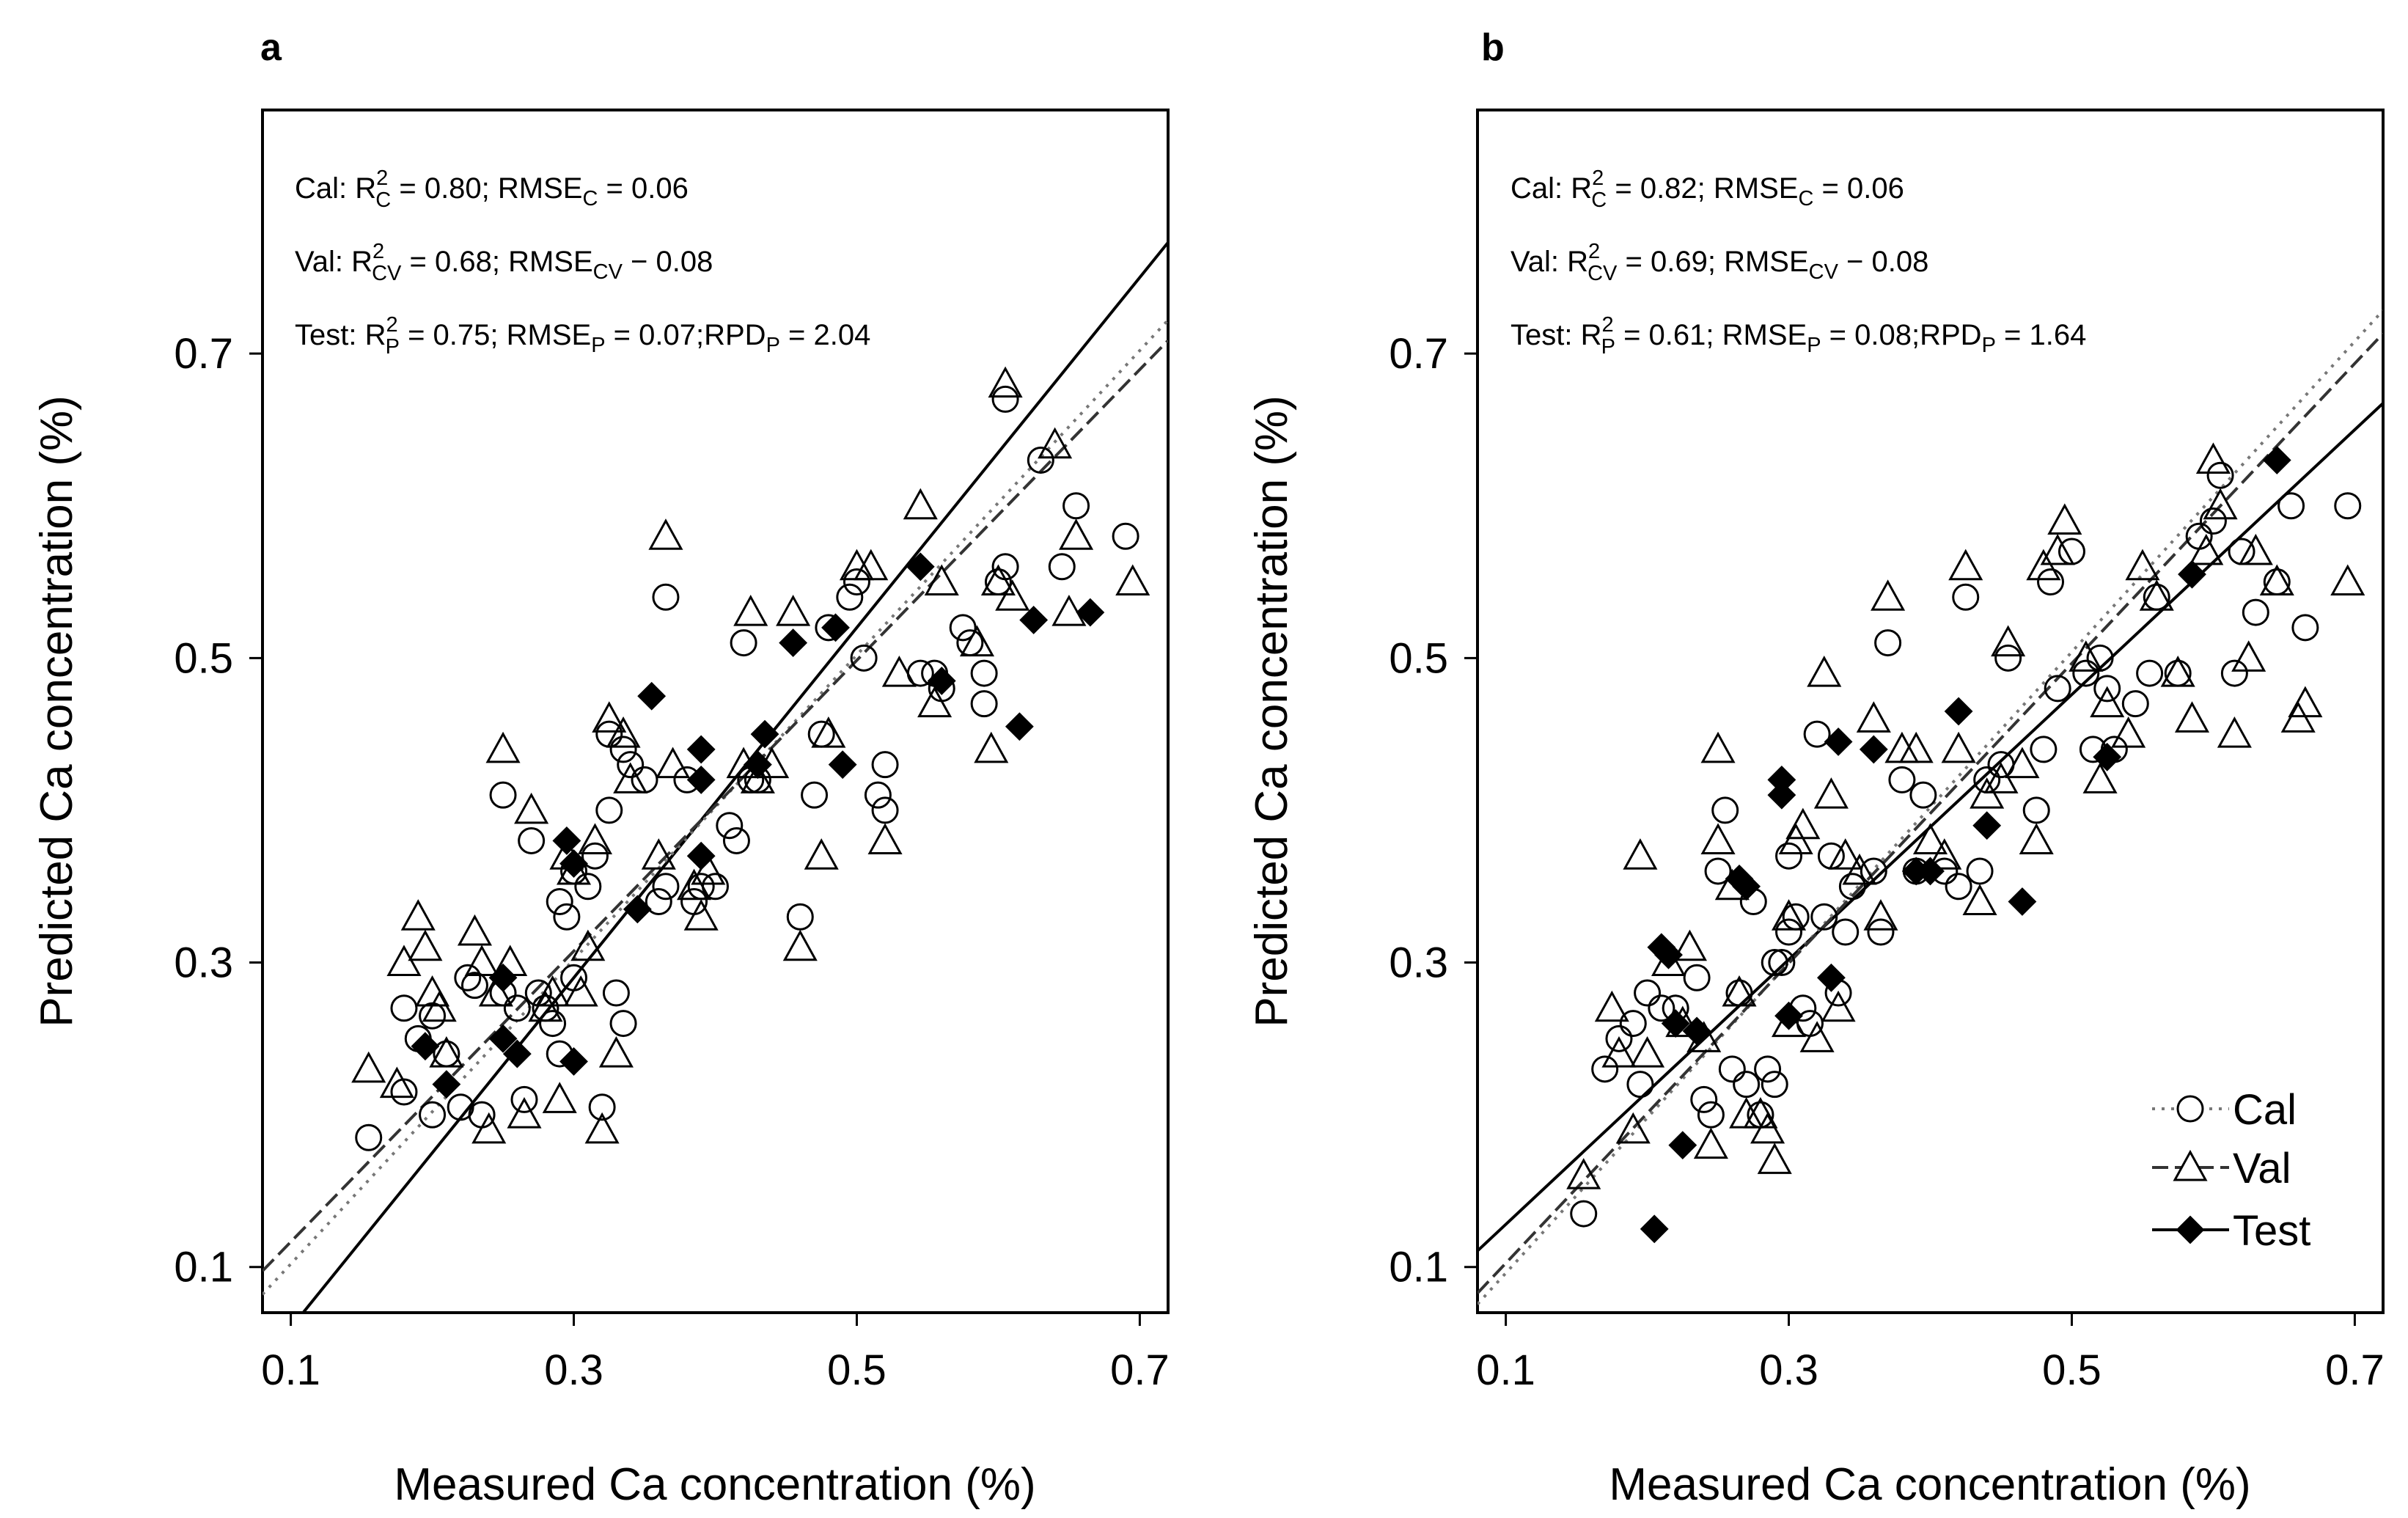  I want to click on panel-a-stat-val: Val: R2 CV = 0.68; RMSECV − 0.08, so click(504, 262).